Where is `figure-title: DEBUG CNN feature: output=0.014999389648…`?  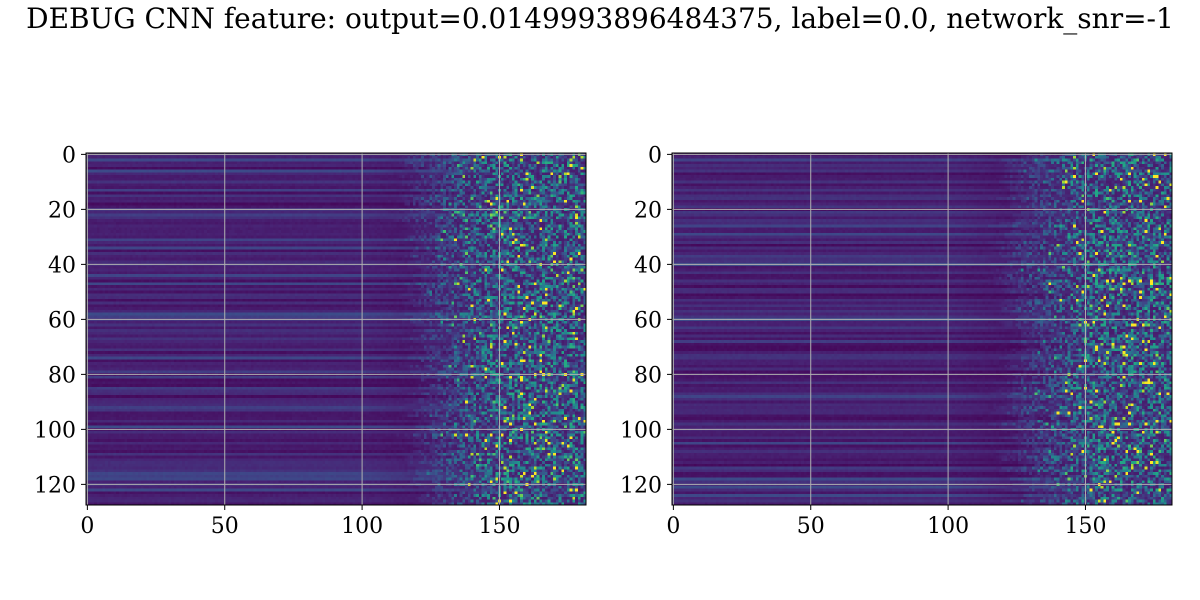
figure-title: DEBUG CNN feature: output=0.014999389648… is located at coordinates (600, 18).